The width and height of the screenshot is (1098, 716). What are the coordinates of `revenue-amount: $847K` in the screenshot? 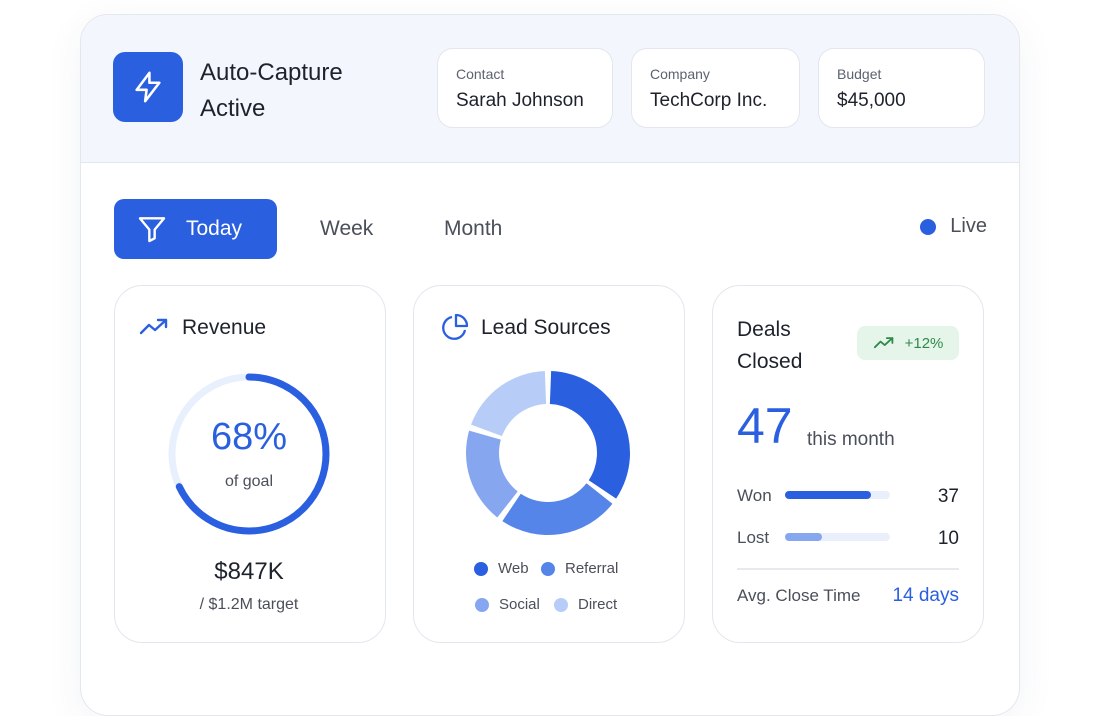 It's located at (249, 571).